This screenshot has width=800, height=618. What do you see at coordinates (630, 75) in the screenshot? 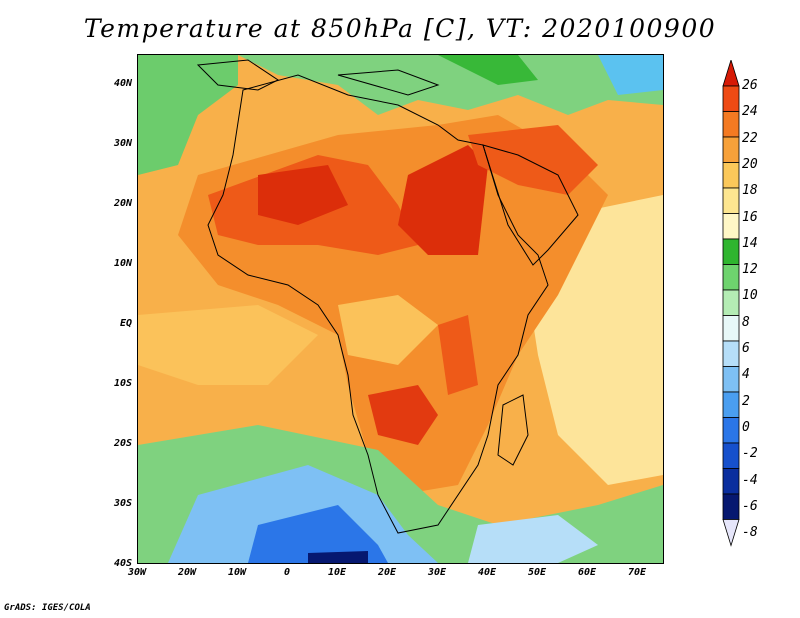
I see `cool-caspian-region` at bounding box center [630, 75].